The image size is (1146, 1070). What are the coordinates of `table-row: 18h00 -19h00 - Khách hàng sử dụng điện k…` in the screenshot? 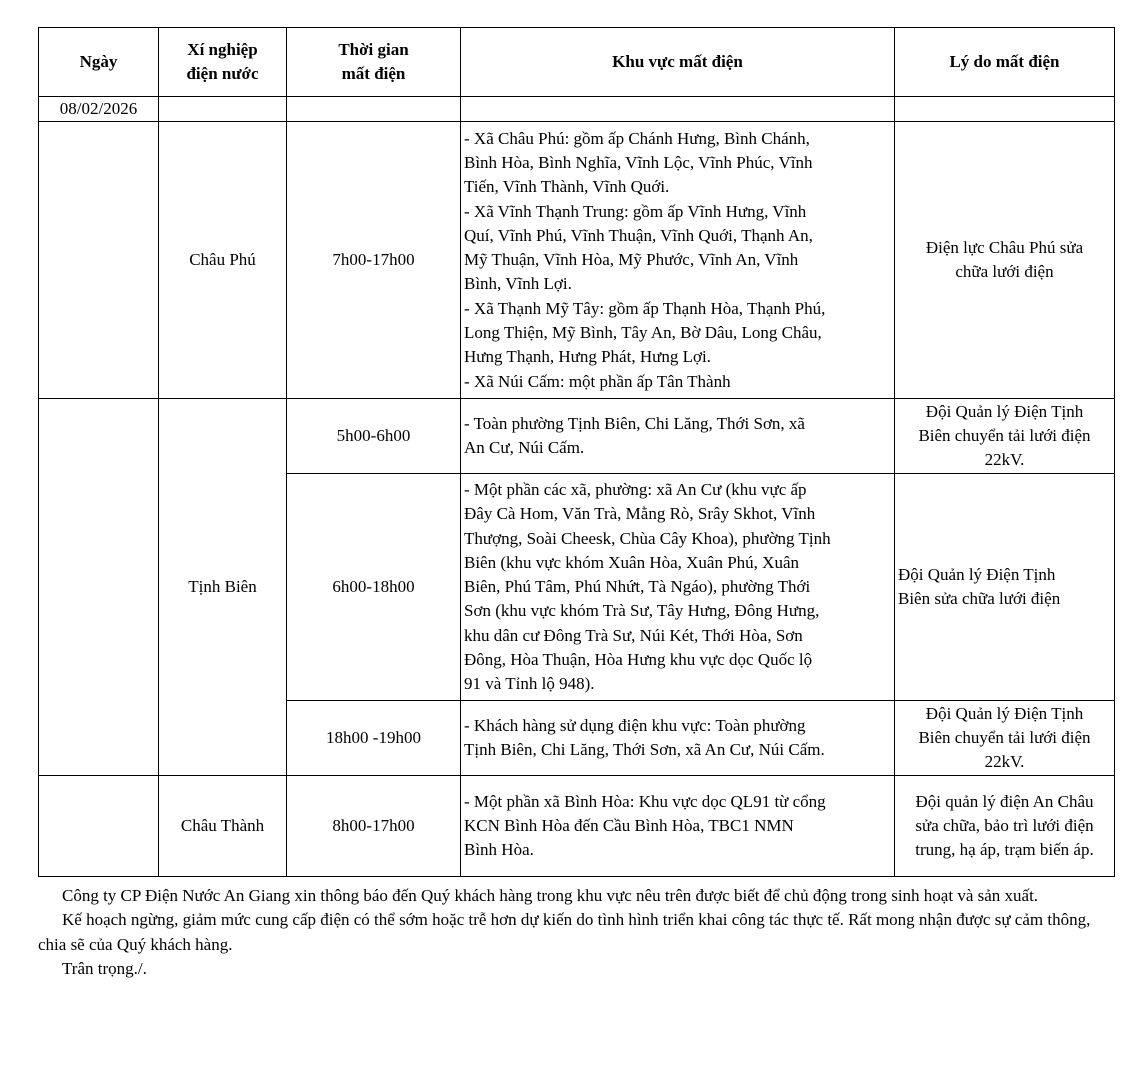 It's located at (577, 738).